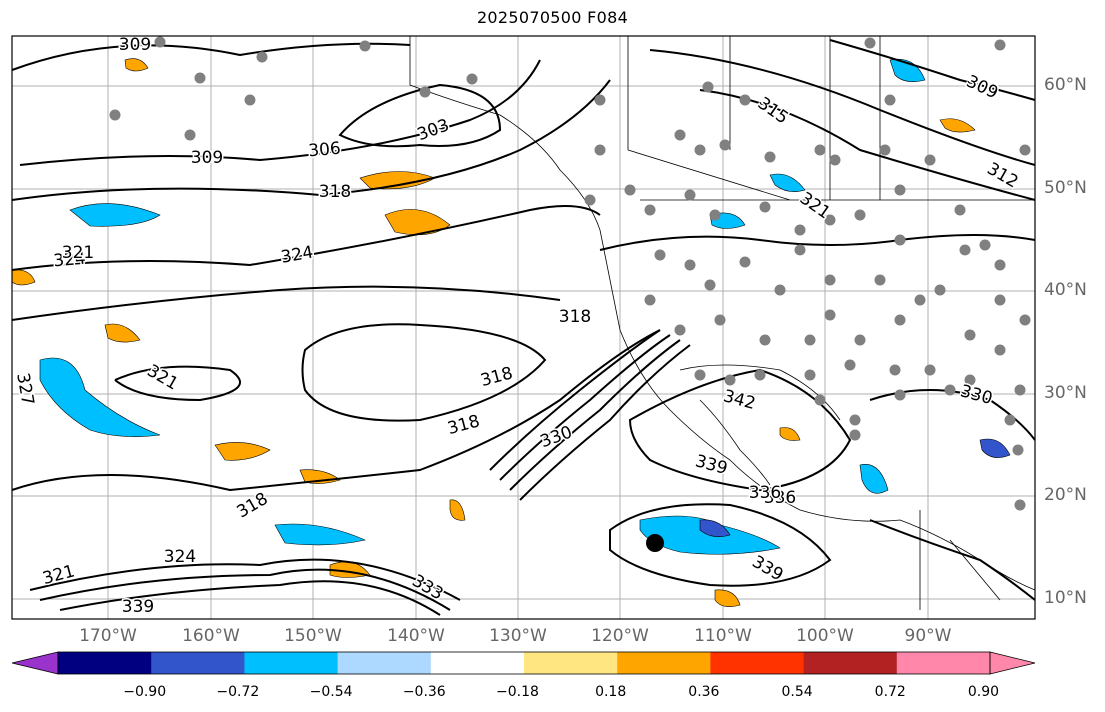 The width and height of the screenshot is (1105, 712). I want to click on longitude-label: 120°W, so click(620, 636).